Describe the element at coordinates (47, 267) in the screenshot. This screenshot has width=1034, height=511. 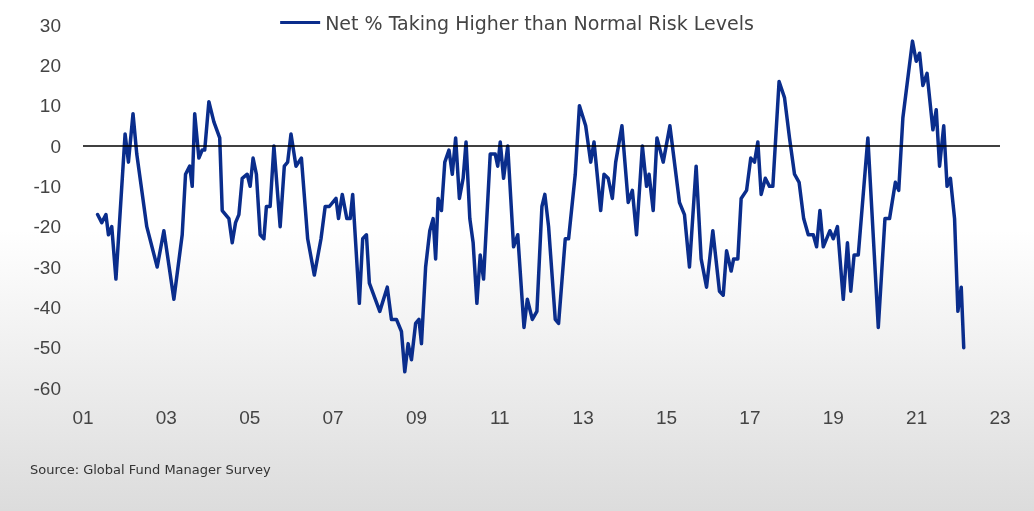
I see `y-tick-label: -30` at that location.